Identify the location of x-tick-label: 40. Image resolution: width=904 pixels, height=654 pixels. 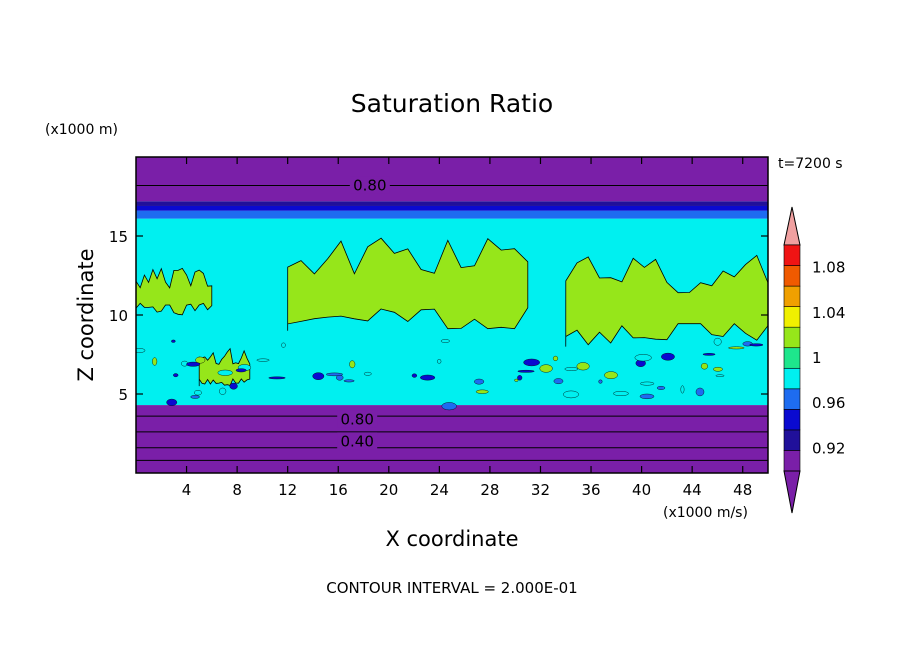
(641, 490).